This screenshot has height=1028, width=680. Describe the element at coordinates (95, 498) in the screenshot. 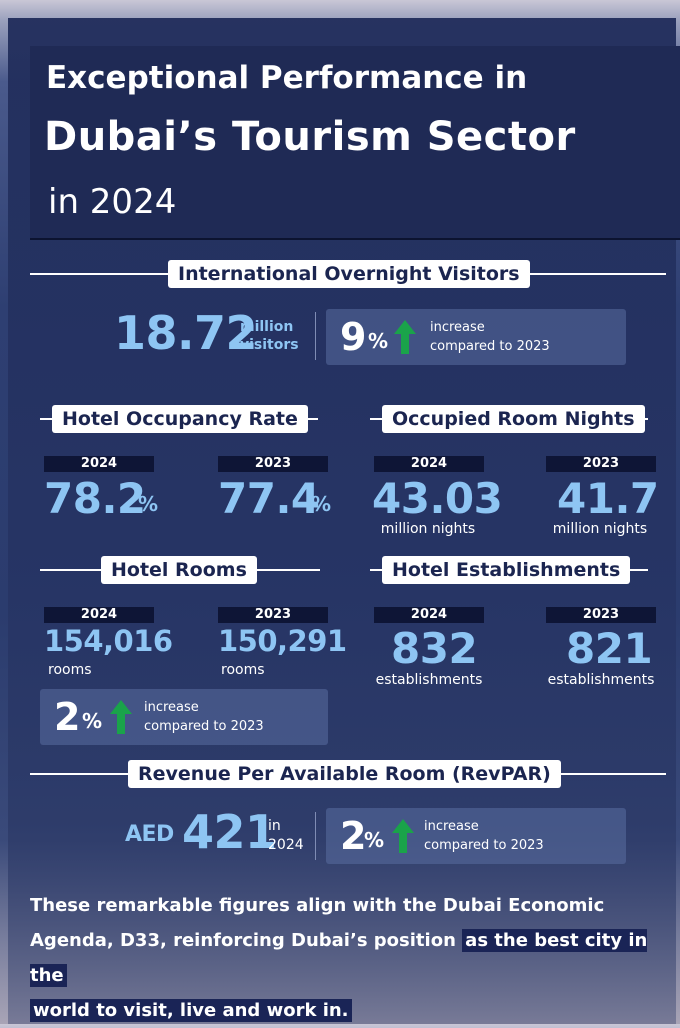

I see `occupancy-2024-value: 78.2` at that location.